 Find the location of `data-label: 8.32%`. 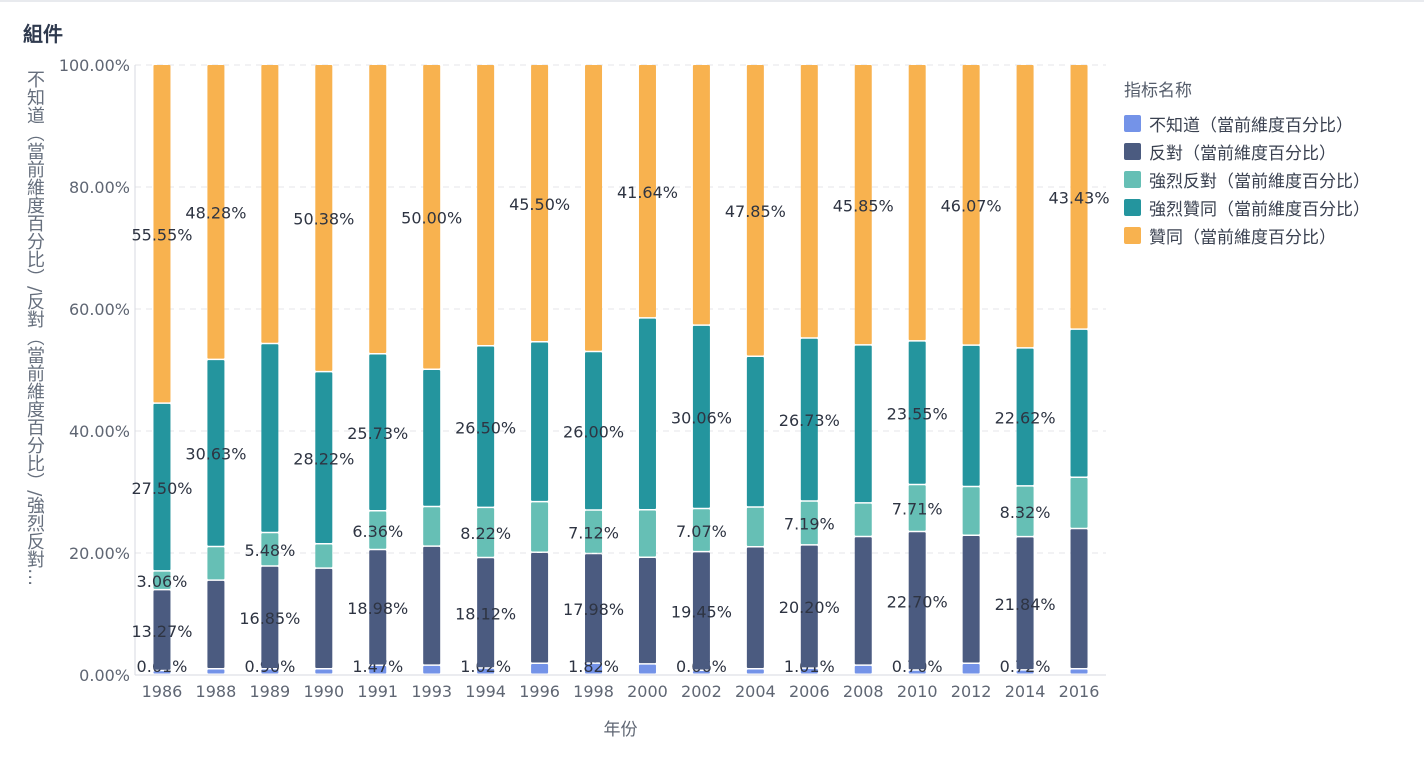

data-label: 8.32% is located at coordinates (1025, 512).